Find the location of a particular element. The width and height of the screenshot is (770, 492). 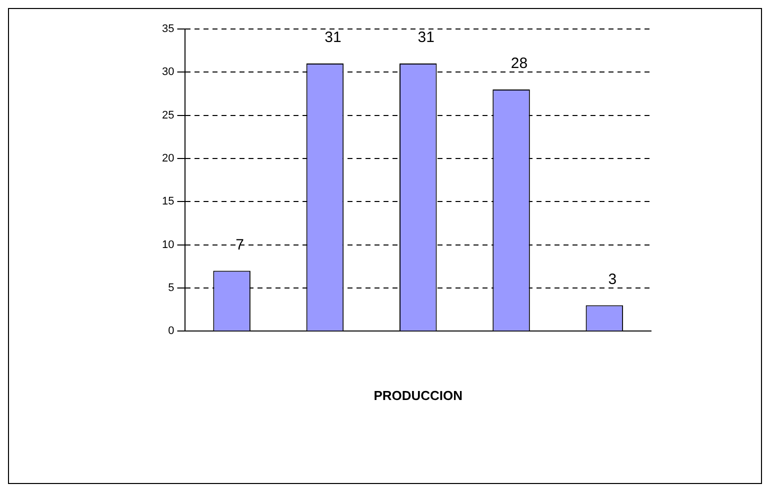

y-tick-label: 35 is located at coordinates (168, 29).